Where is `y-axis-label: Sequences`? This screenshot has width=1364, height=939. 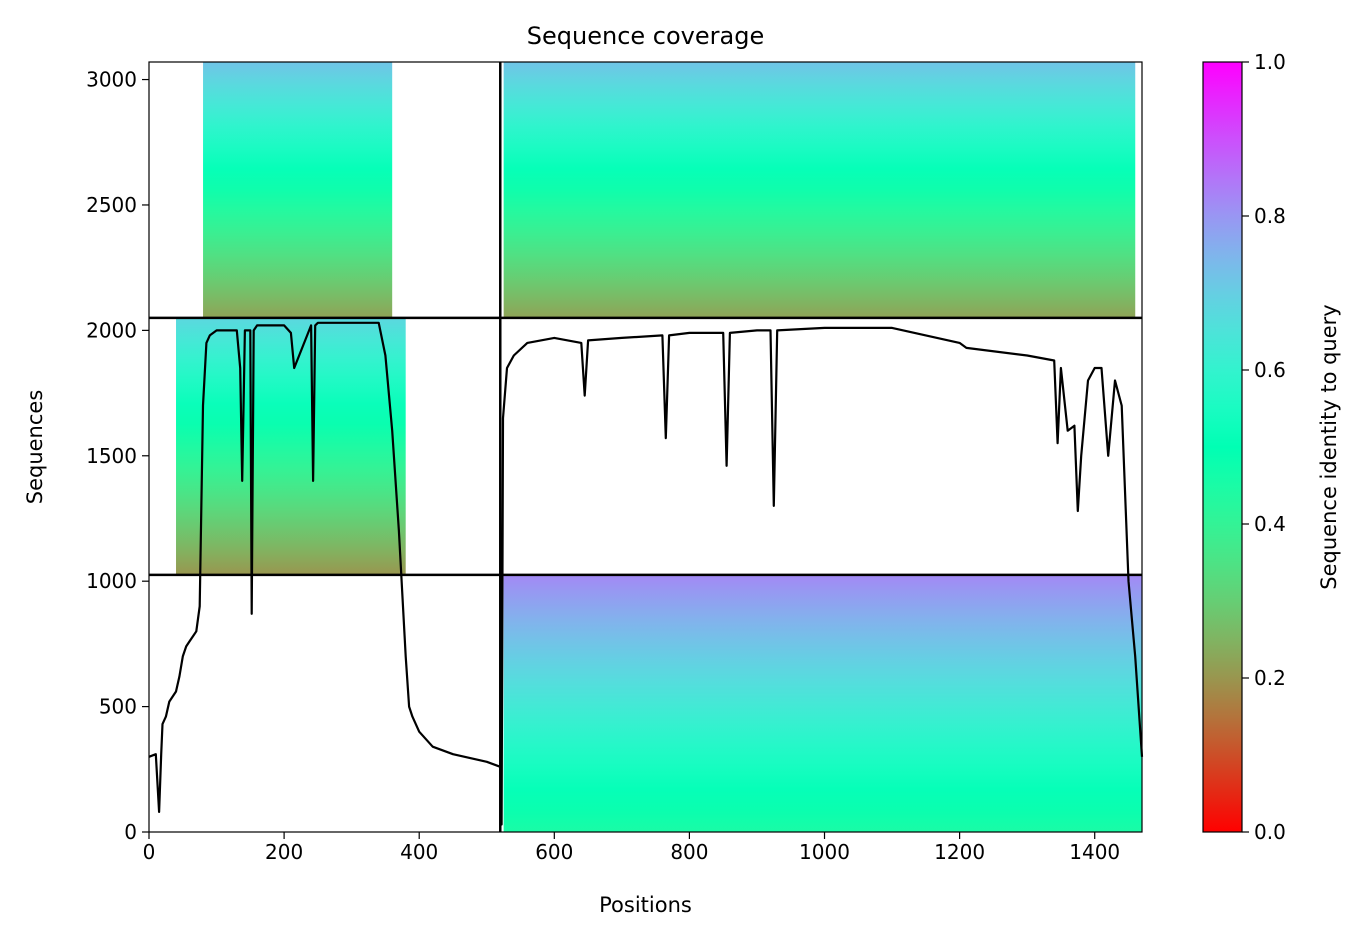
y-axis-label: Sequences is located at coordinates (35, 447).